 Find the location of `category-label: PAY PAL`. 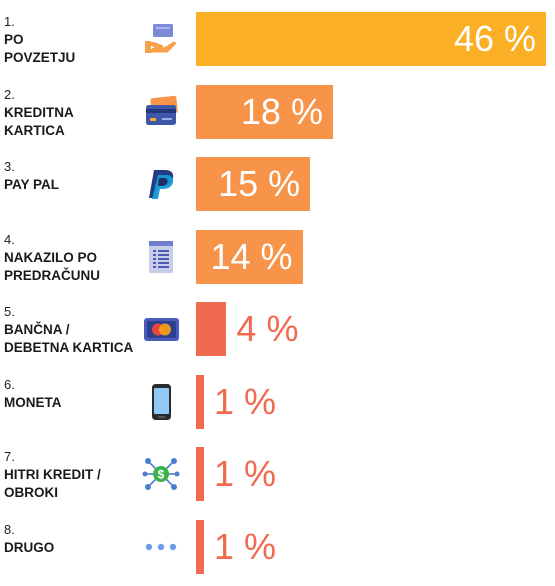

category-label: PAY PAL is located at coordinates (70, 185).